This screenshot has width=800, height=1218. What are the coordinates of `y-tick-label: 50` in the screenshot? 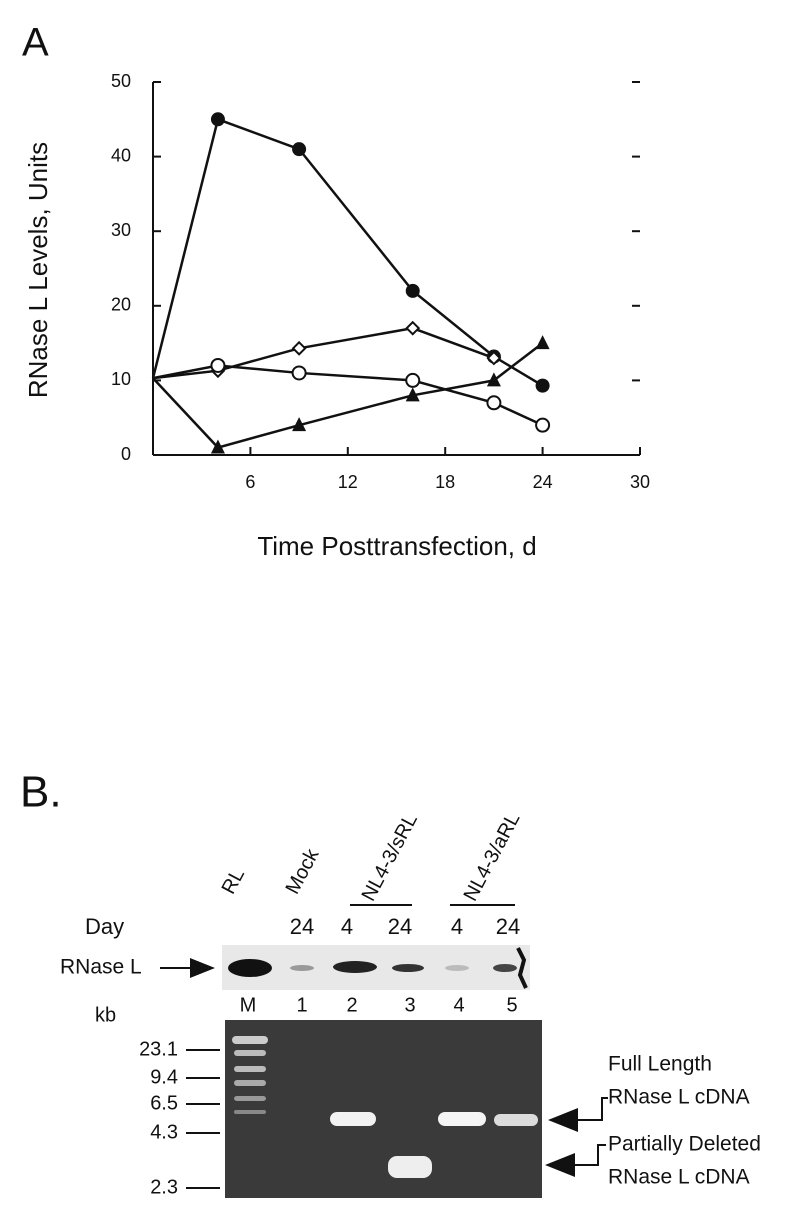 It's located at (121, 81).